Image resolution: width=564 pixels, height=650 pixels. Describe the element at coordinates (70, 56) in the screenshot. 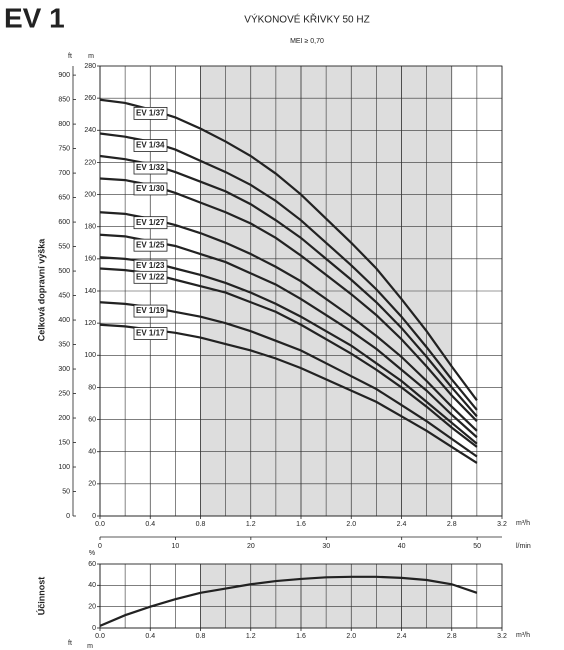

I see `y2-unit: ft` at that location.